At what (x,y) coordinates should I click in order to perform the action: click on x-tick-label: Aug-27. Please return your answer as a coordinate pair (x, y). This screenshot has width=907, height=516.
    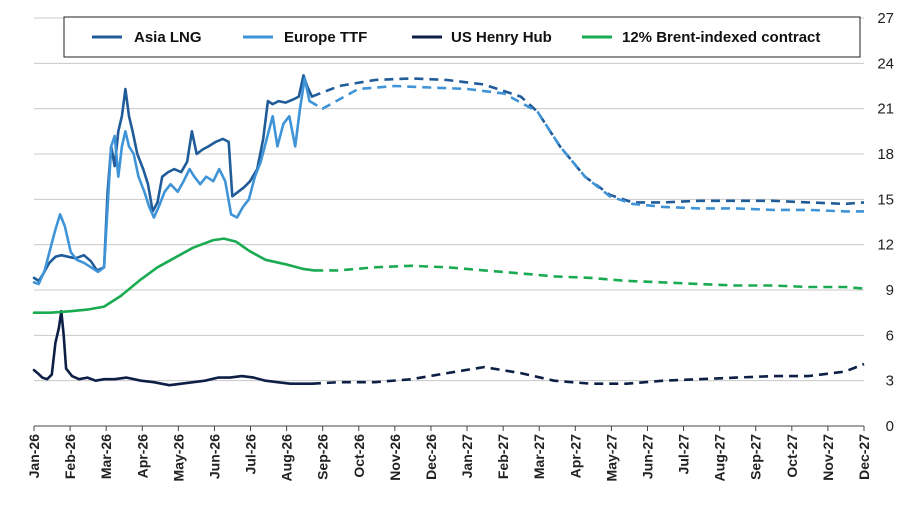
    Looking at the image, I should click on (720, 458).